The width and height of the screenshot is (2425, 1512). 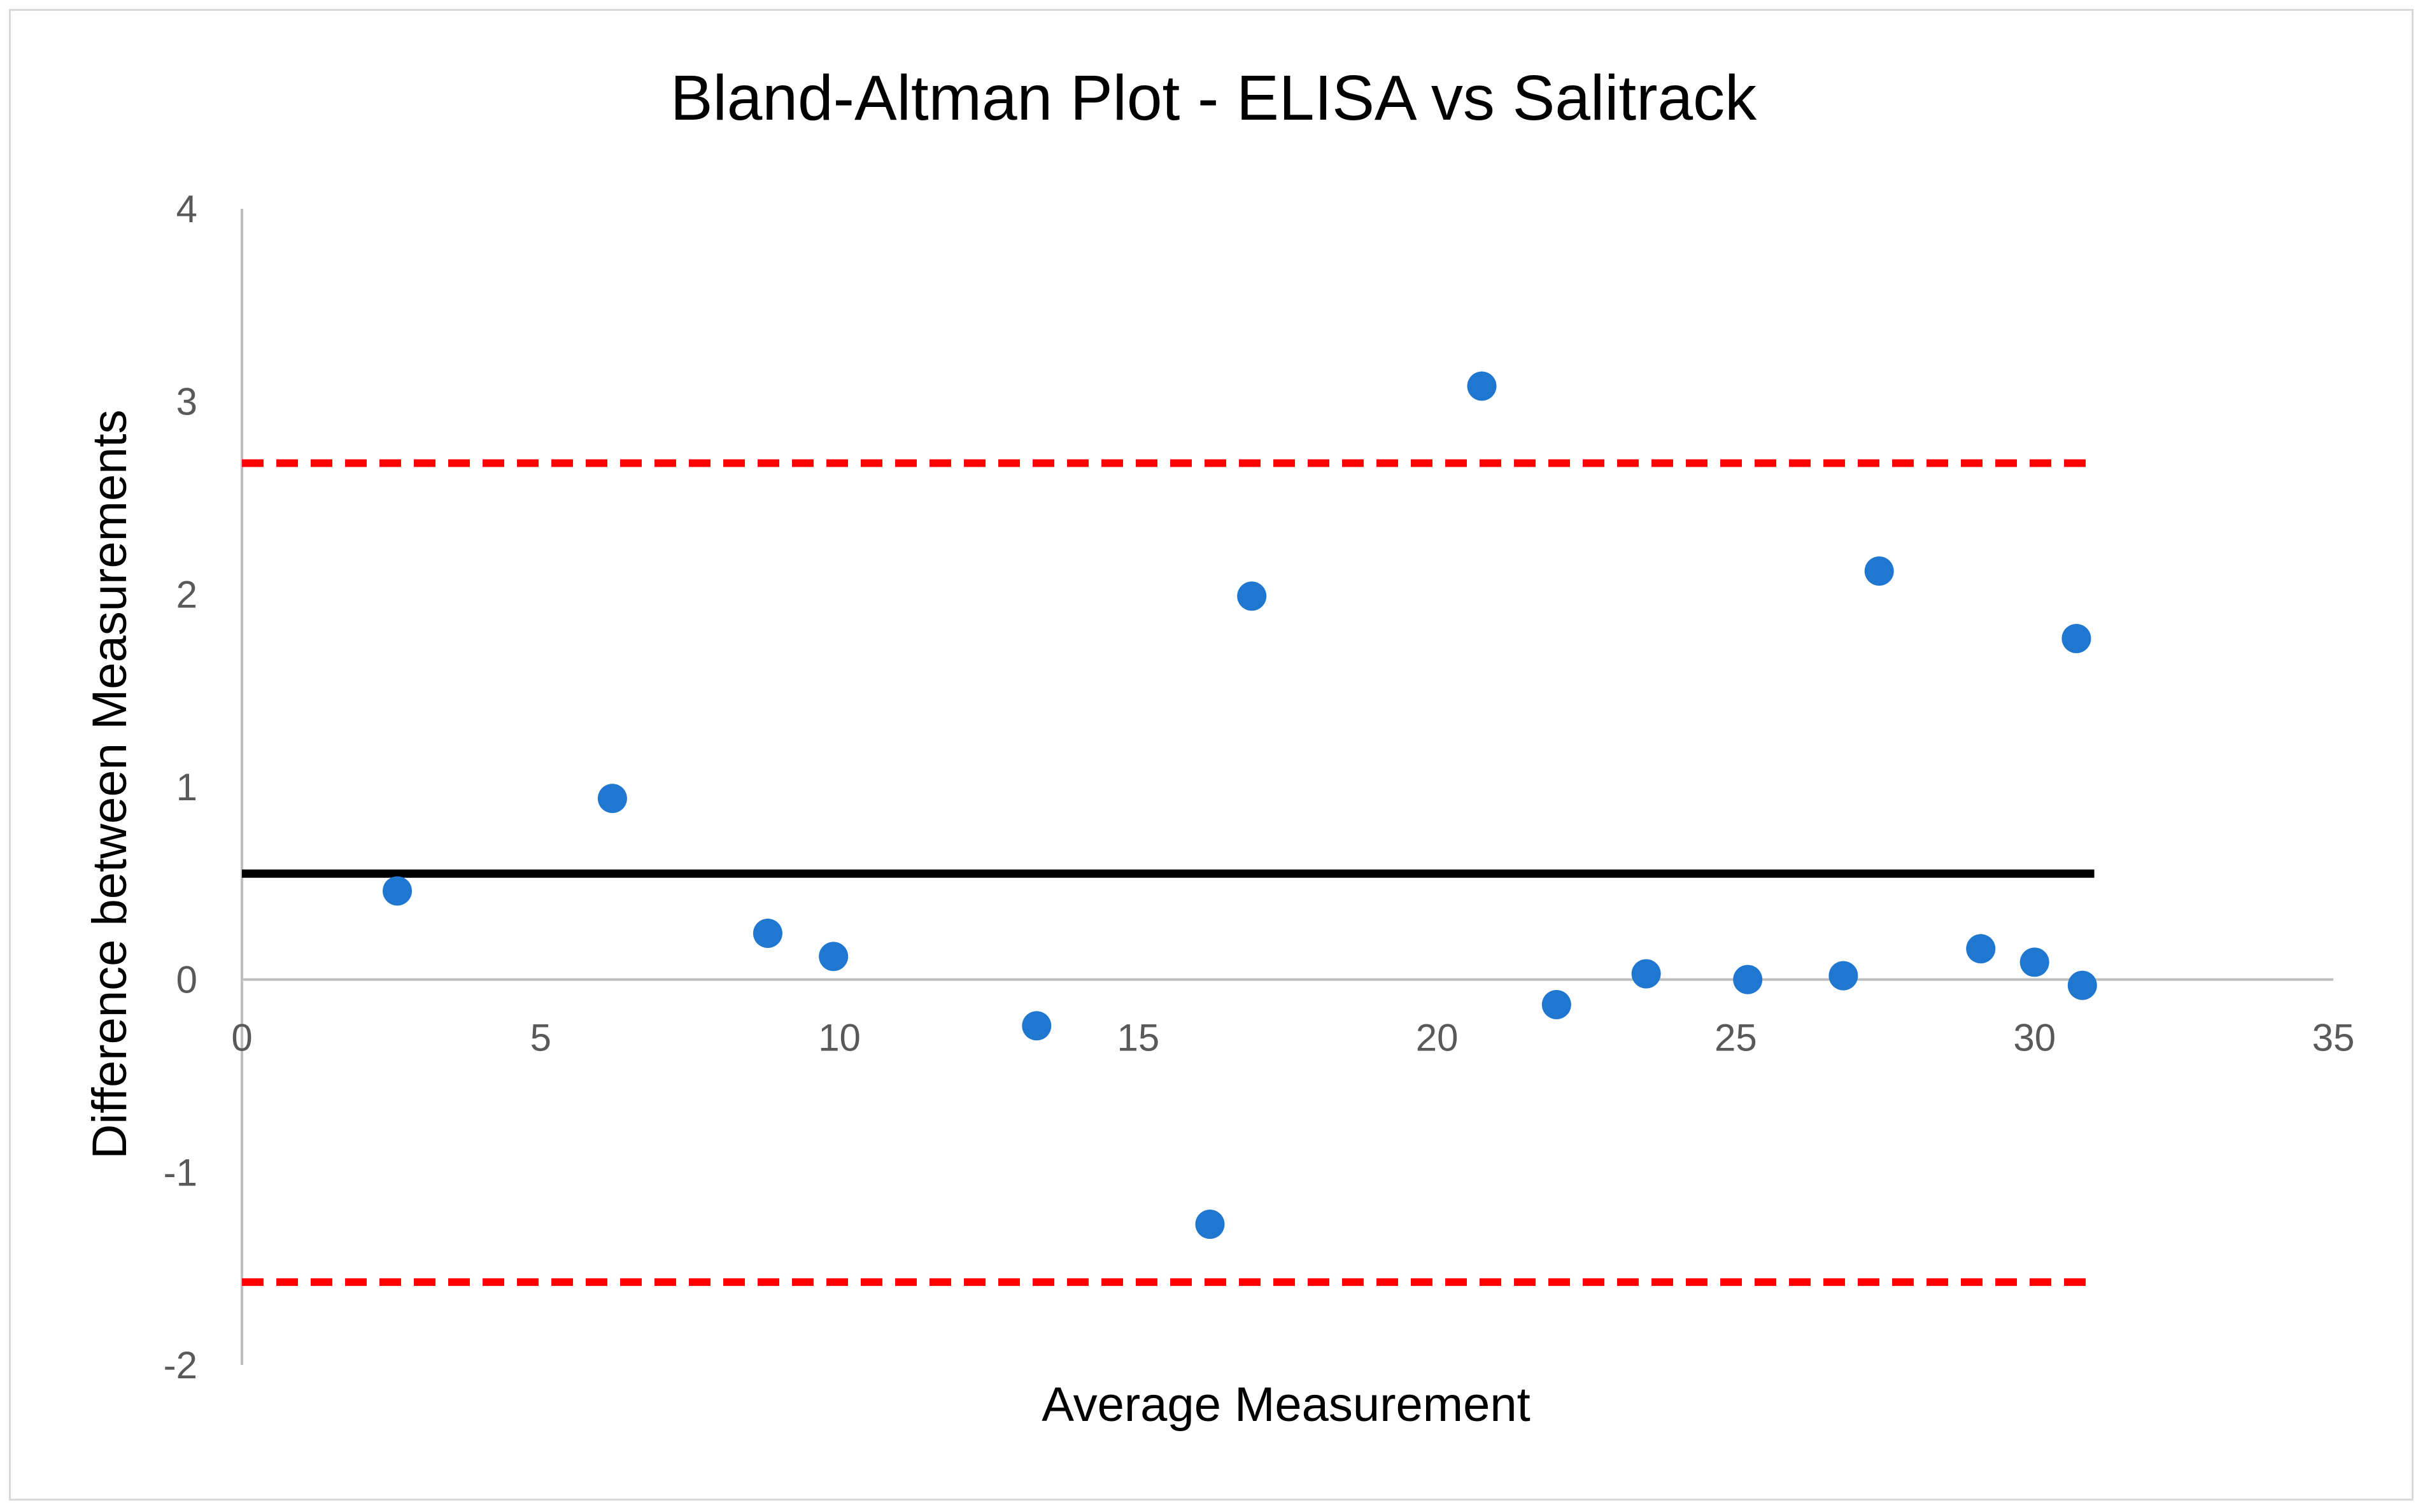 I want to click on y-tick-label: -2, so click(x=180, y=1365).